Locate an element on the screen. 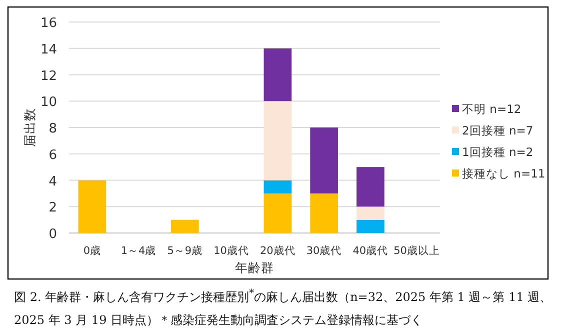  x-tick-label: 0歳 is located at coordinates (92, 250).